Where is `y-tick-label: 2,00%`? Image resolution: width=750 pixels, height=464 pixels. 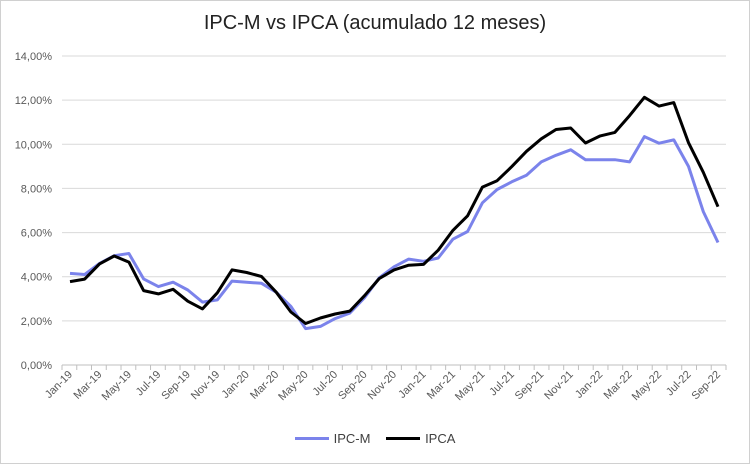
y-tick-label: 2,00% is located at coordinates (36, 322).